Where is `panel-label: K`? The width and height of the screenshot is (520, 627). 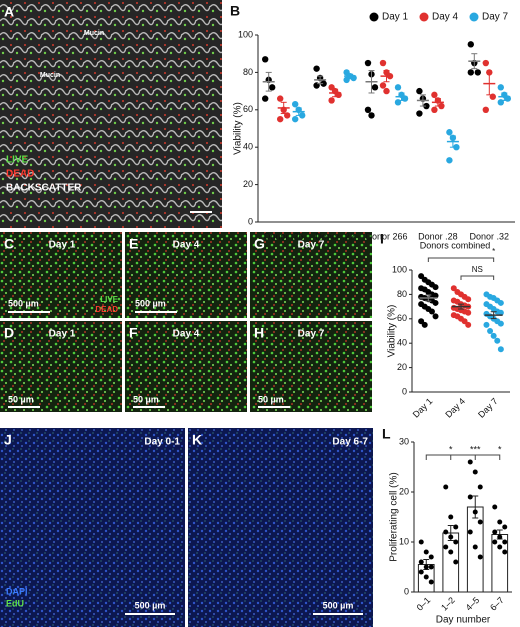 panel-label: K is located at coordinates (197, 440).